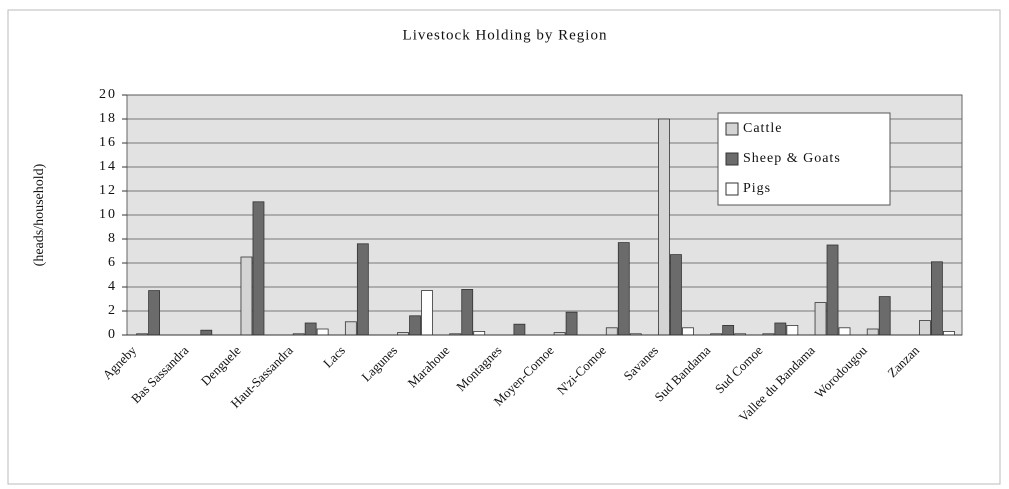  What do you see at coordinates (112, 310) in the screenshot?
I see `y-tick-label: 2` at bounding box center [112, 310].